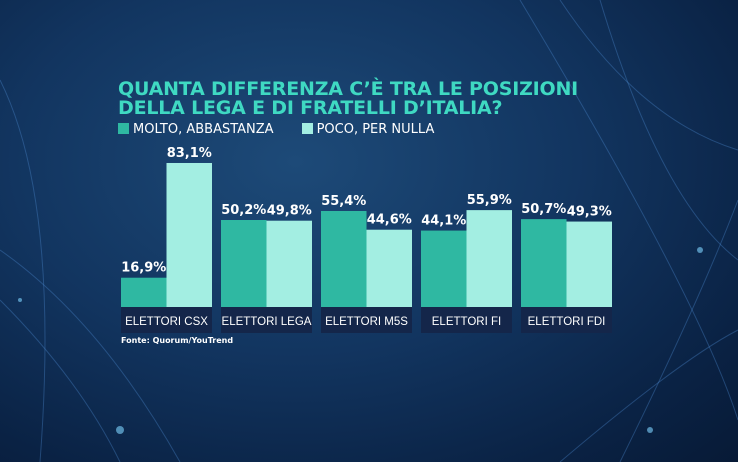  I want to click on data-label: 50,2%, so click(243, 210).